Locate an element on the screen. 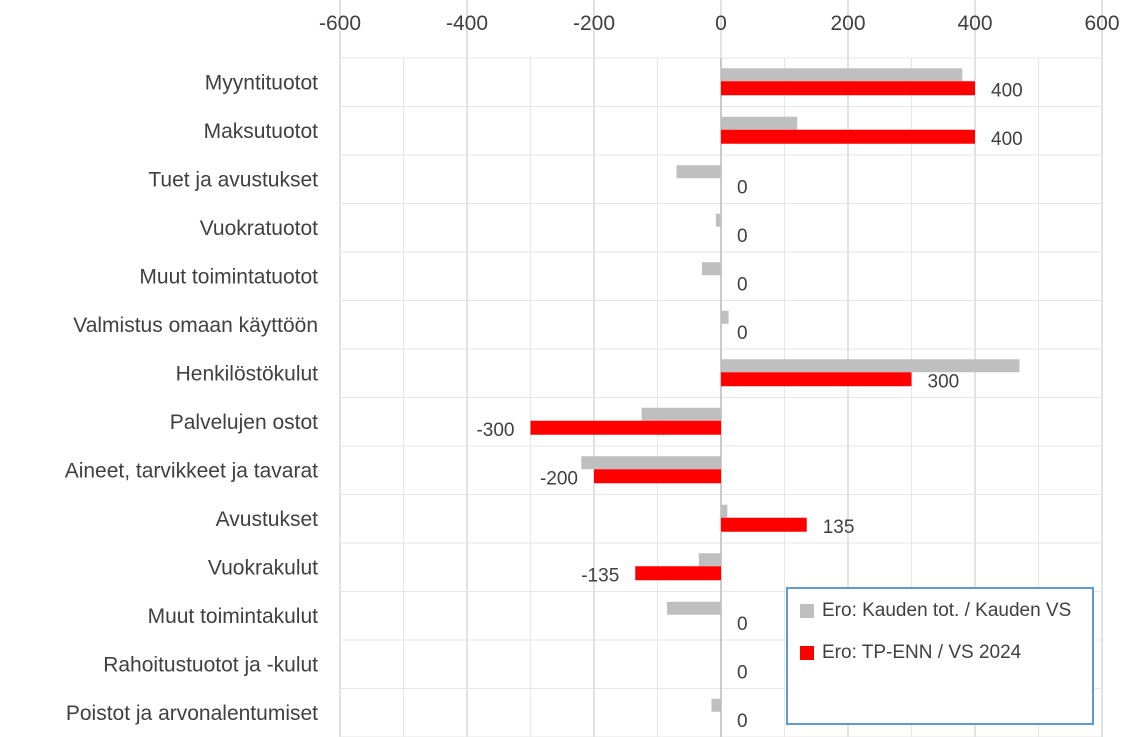 This screenshot has height=737, width=1127. category-label: Henkilöstökulut is located at coordinates (247, 373).